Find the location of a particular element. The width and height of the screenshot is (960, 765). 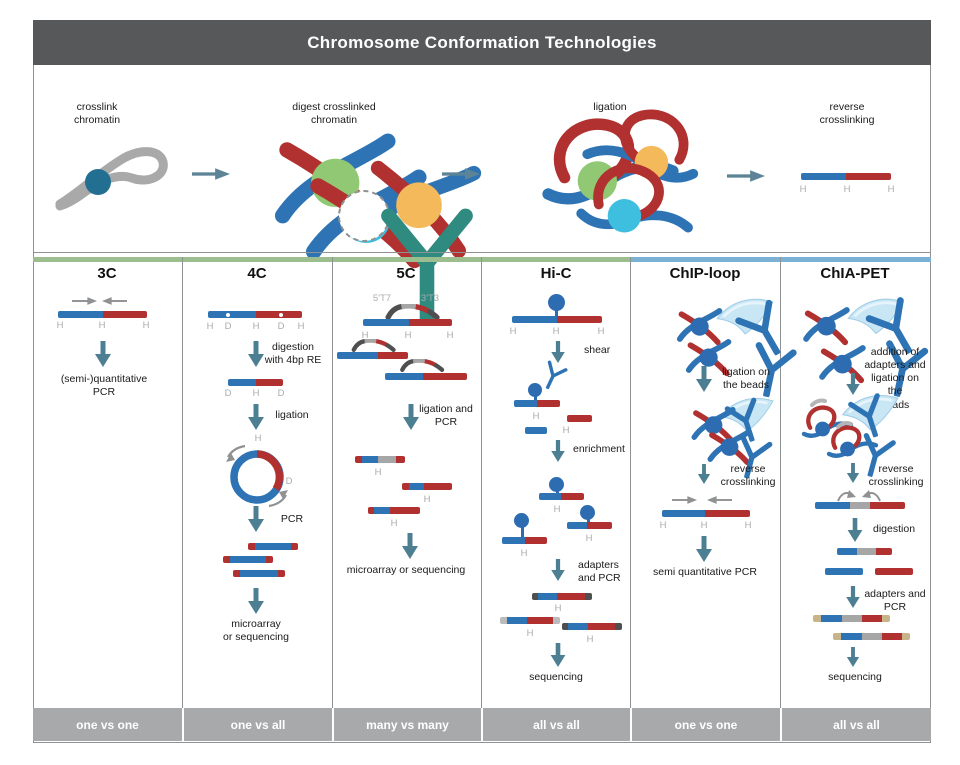

column-header-5c: 5C is located at coordinates (406, 273).